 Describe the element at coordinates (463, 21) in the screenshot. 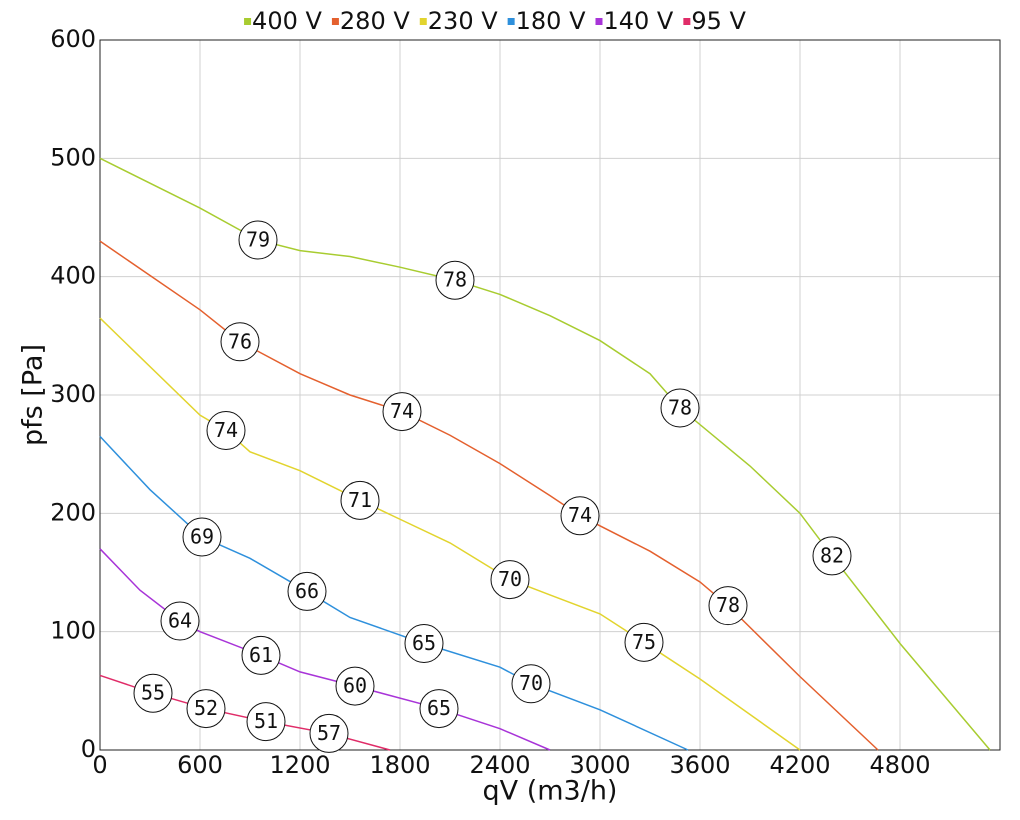

I see `legend-label: 230 V` at that location.